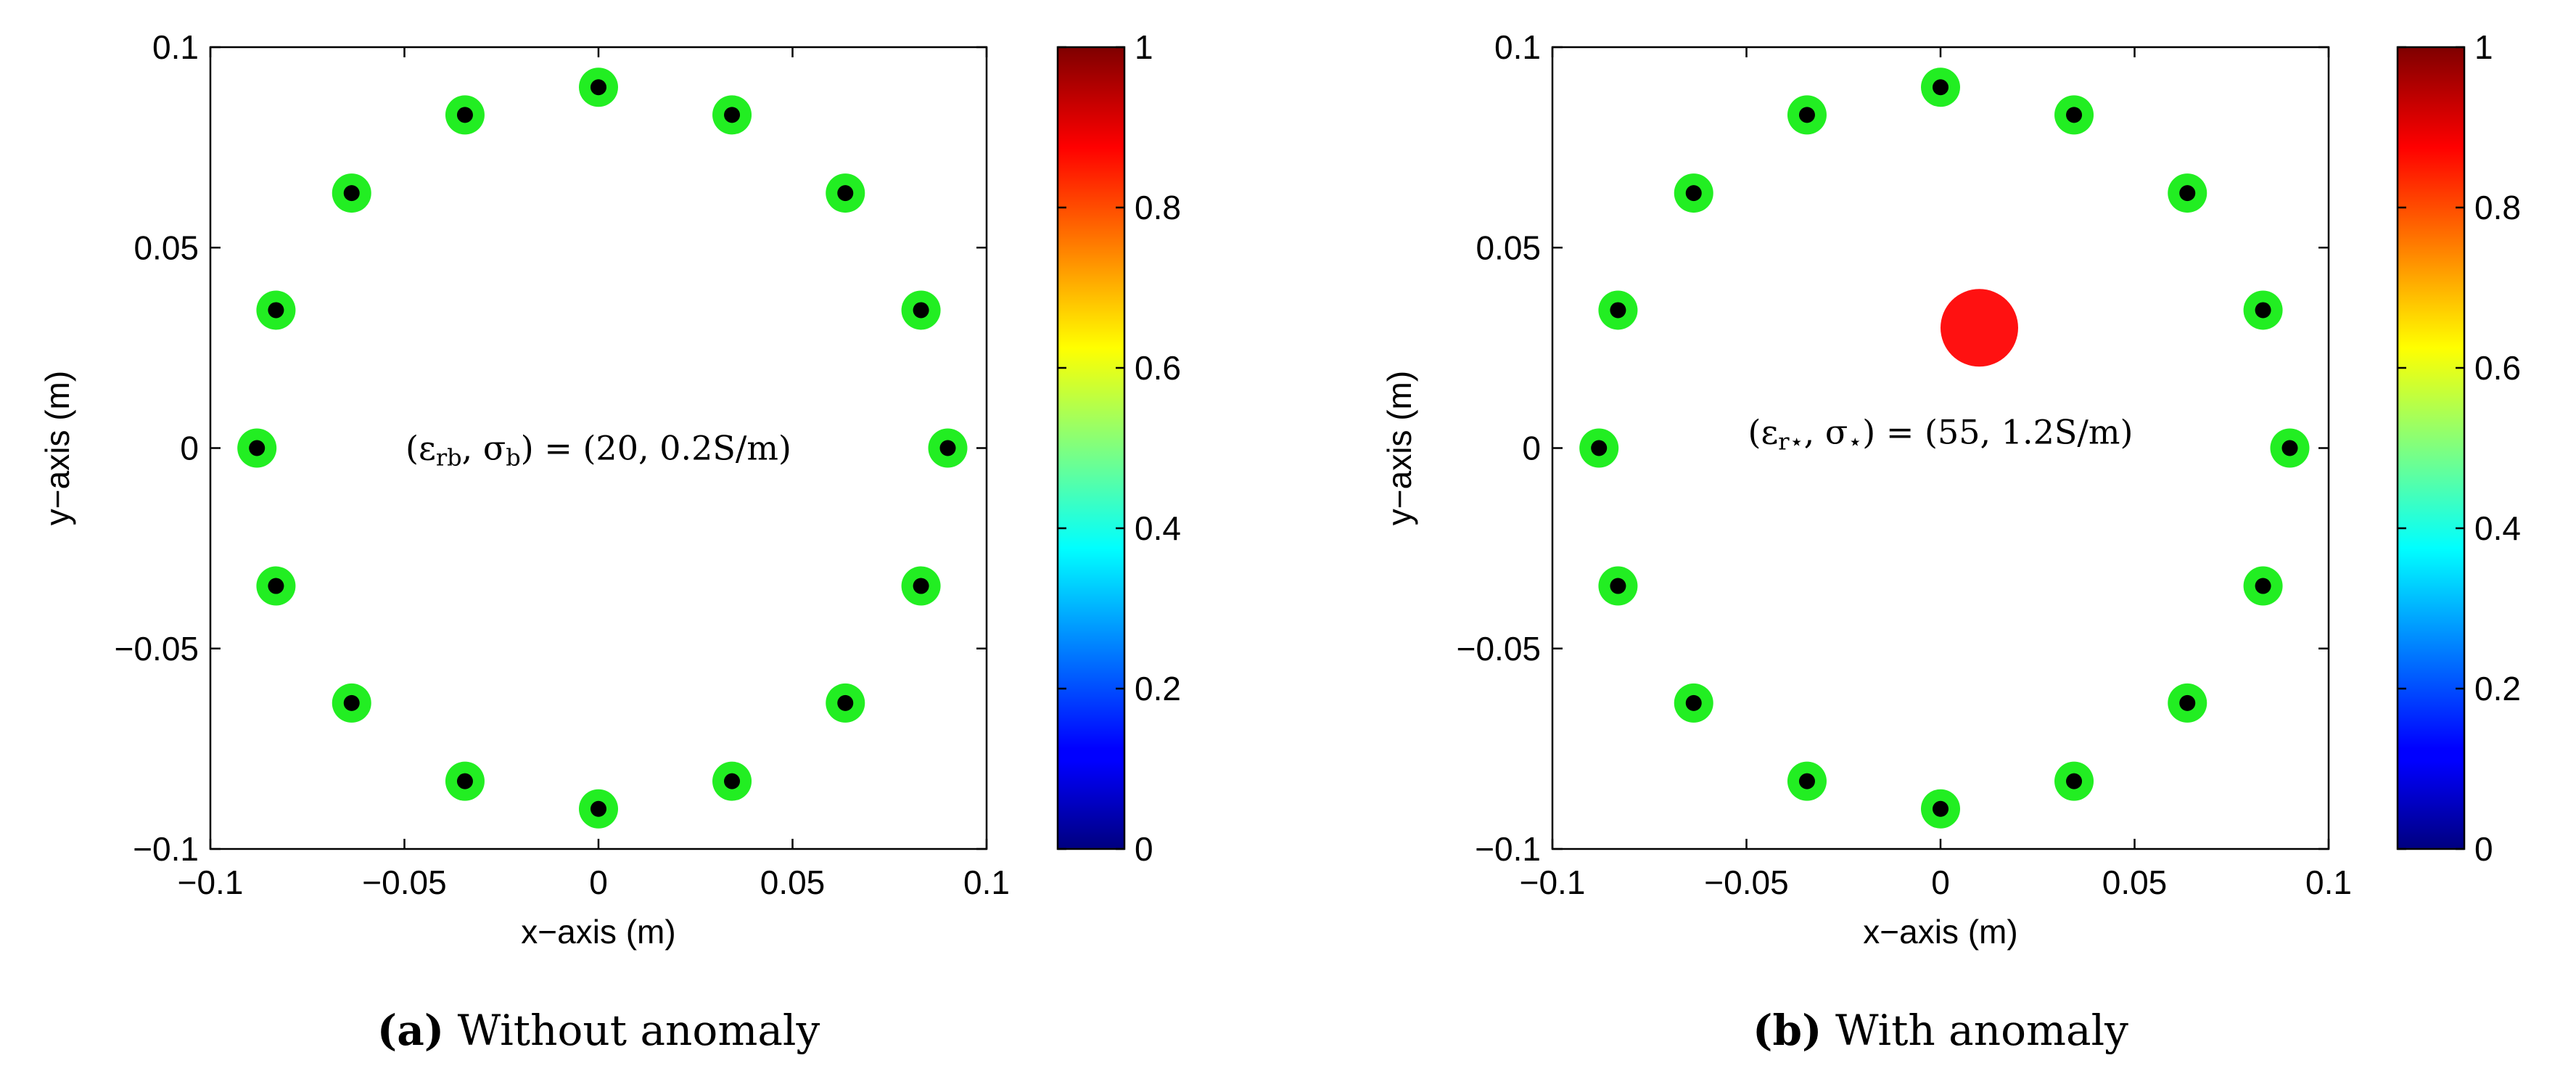  Describe the element at coordinates (421, 448) in the screenshot. I see `annotation-prefix: (ε` at that location.